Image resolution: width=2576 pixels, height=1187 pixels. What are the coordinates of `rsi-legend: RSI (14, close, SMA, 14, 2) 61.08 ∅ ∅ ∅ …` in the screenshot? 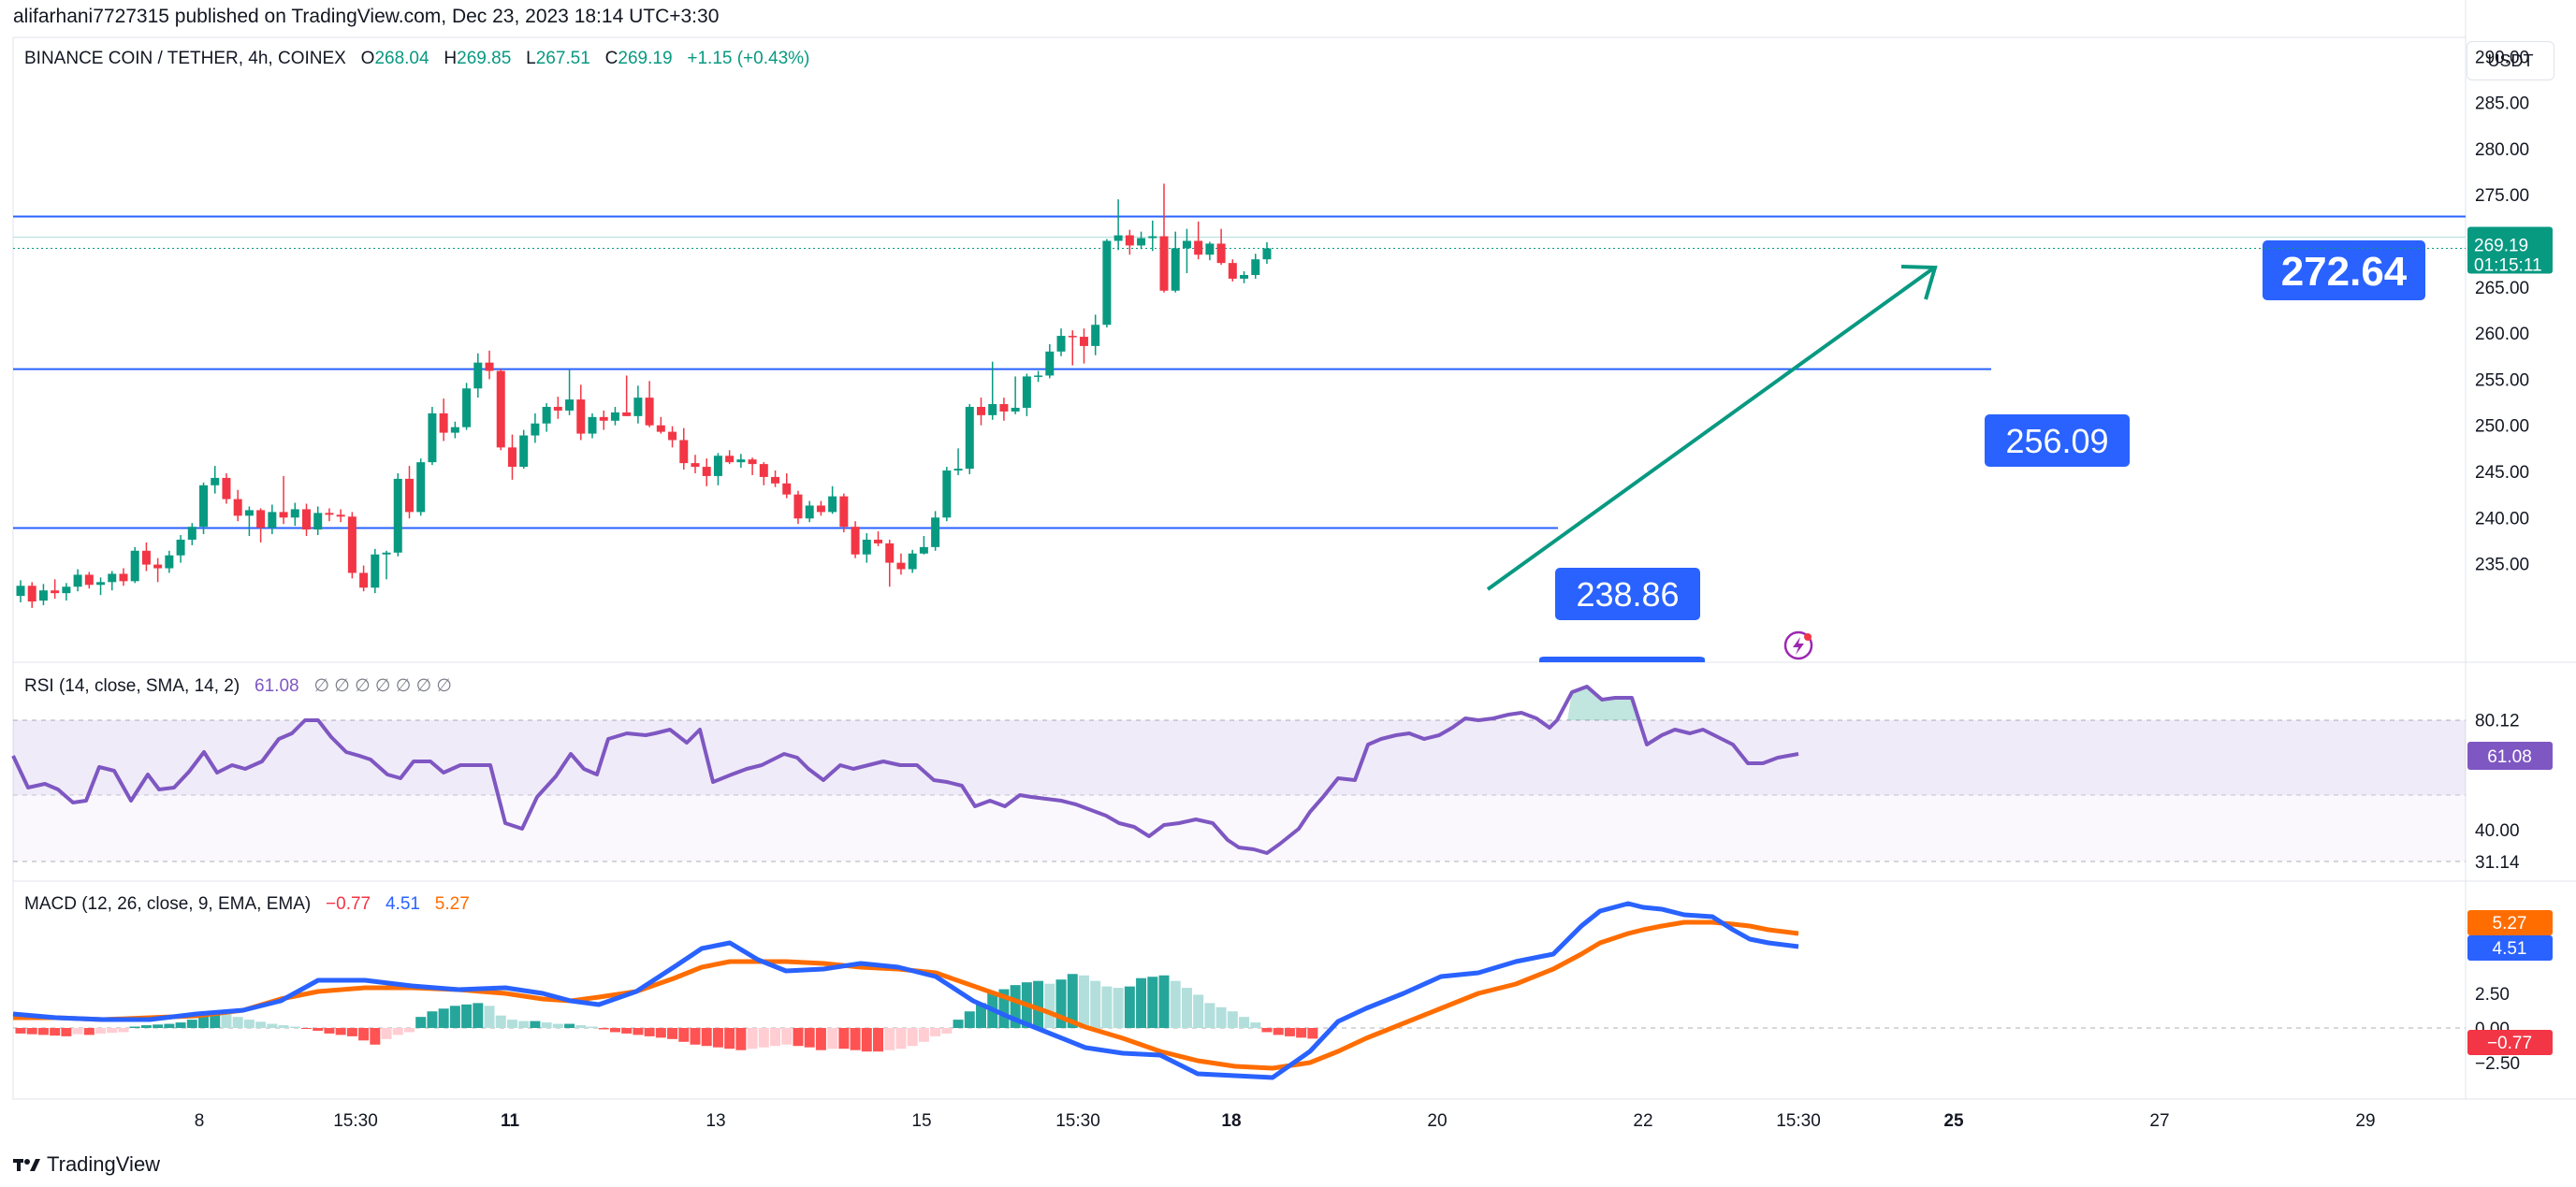 It's located at (238, 686).